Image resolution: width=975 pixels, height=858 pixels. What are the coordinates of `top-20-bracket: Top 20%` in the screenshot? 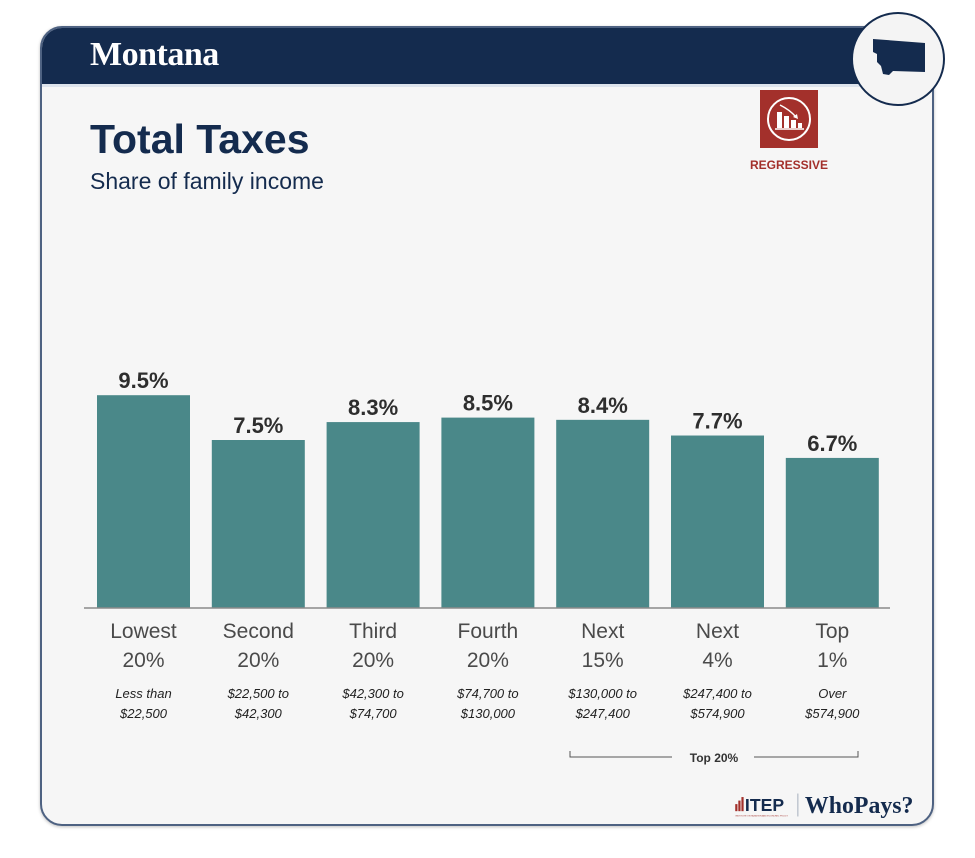 It's located at (714, 758).